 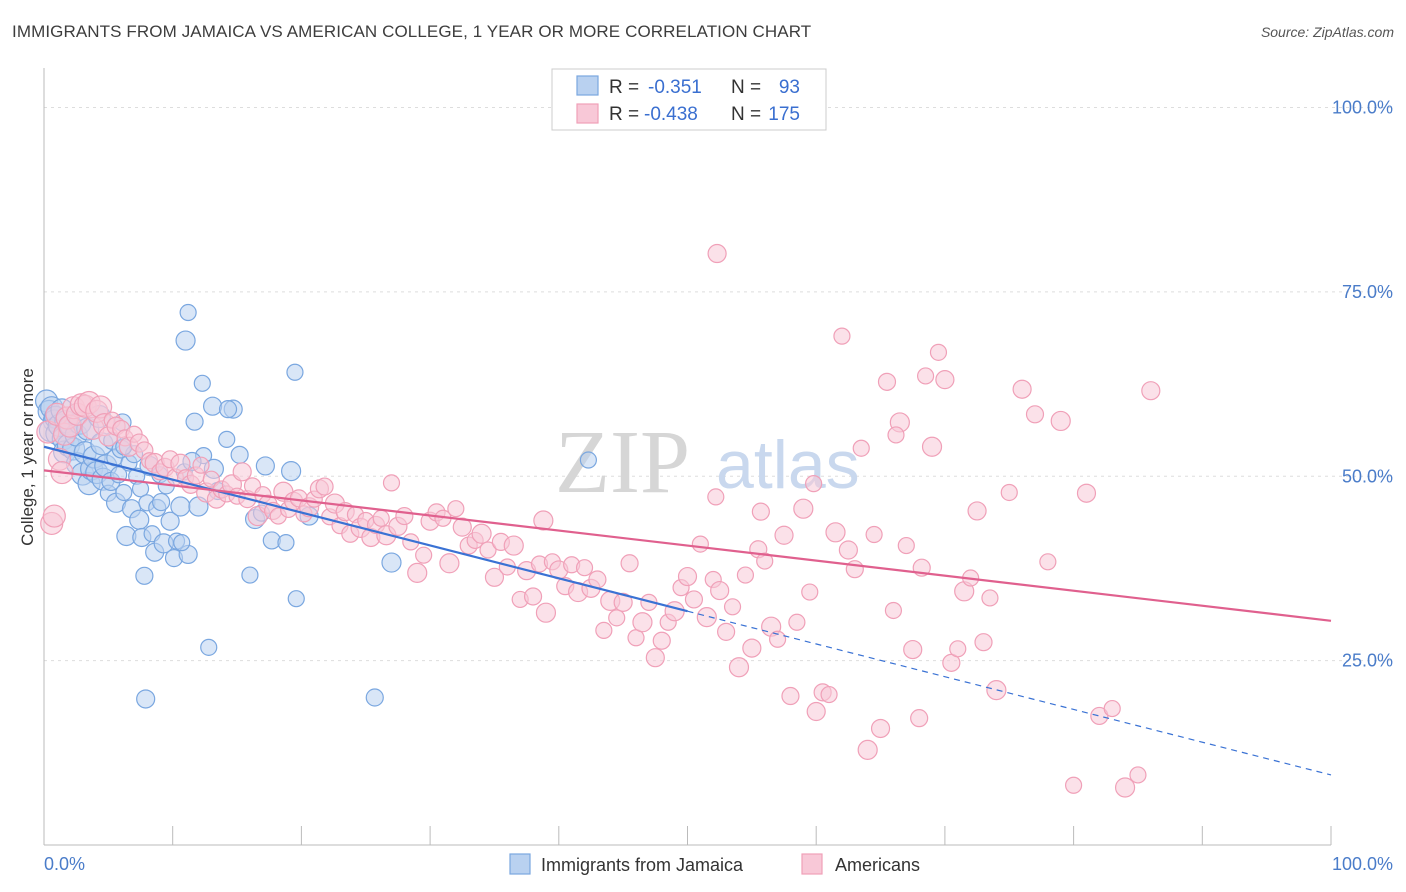 What do you see at coordinates (642, 865) in the screenshot?
I see `bottom-legend-label-jamaica: Immigrants from Jamaica` at bounding box center [642, 865].